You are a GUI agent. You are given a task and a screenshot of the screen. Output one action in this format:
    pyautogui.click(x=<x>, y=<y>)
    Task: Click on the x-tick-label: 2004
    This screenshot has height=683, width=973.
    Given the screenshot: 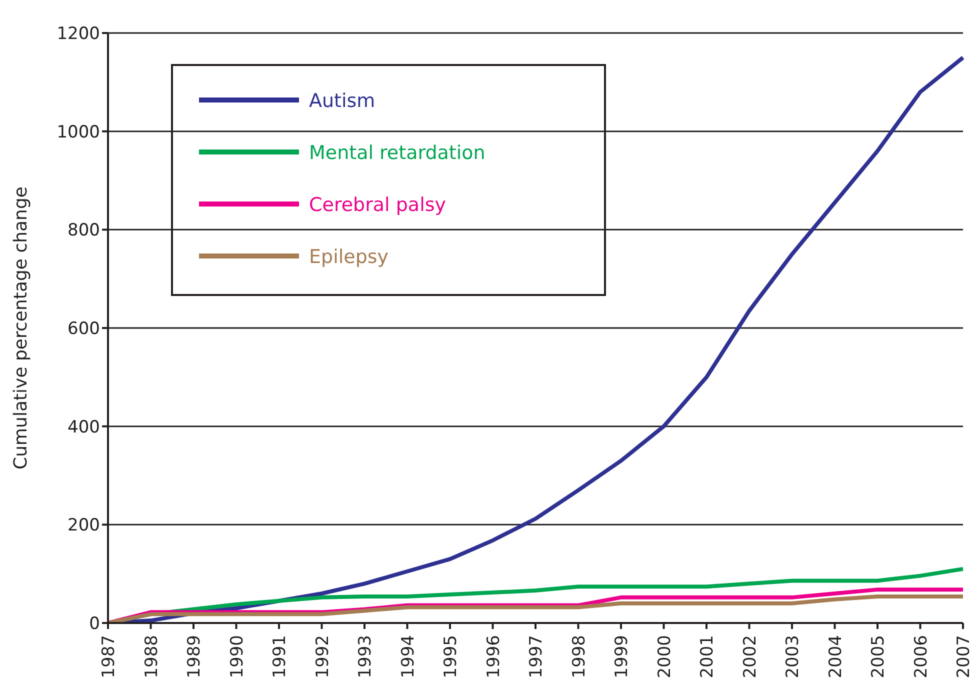 What is the action you would take?
    pyautogui.click(x=836, y=656)
    